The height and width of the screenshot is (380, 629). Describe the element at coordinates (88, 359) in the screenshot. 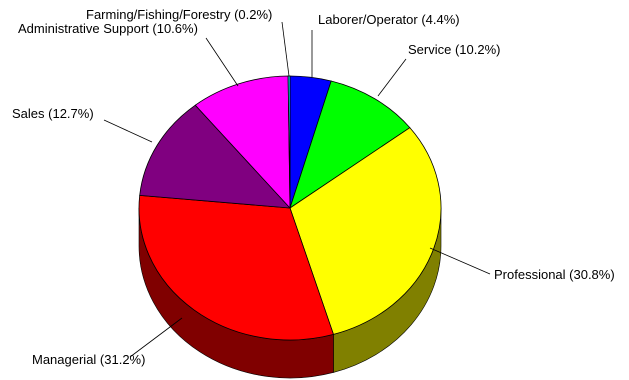

I see `slice-label-3: Managerial (31.2%)` at that location.